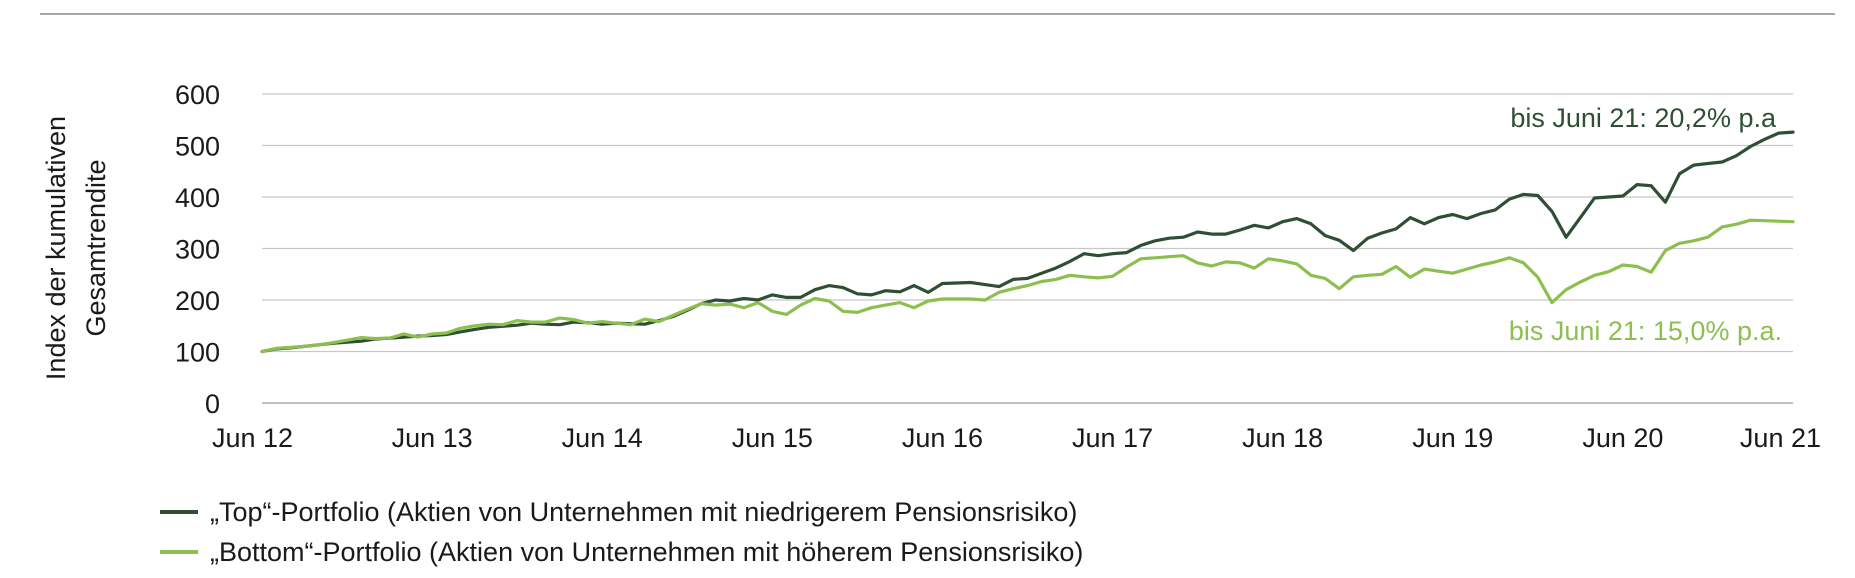  I want to click on x-tick-label: Jun 16, so click(942, 438).